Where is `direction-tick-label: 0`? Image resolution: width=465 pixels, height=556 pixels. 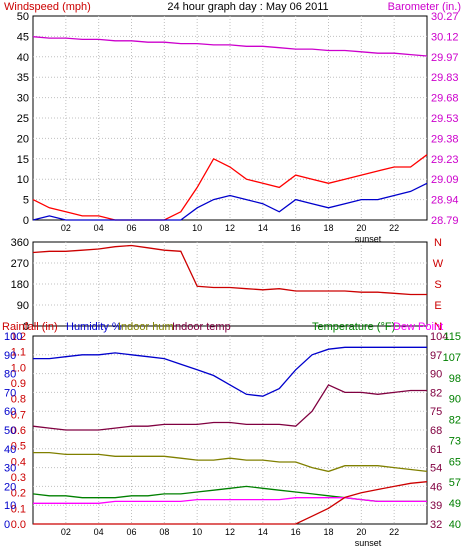
direction-tick-label: 0 is located at coordinates (26, 327).